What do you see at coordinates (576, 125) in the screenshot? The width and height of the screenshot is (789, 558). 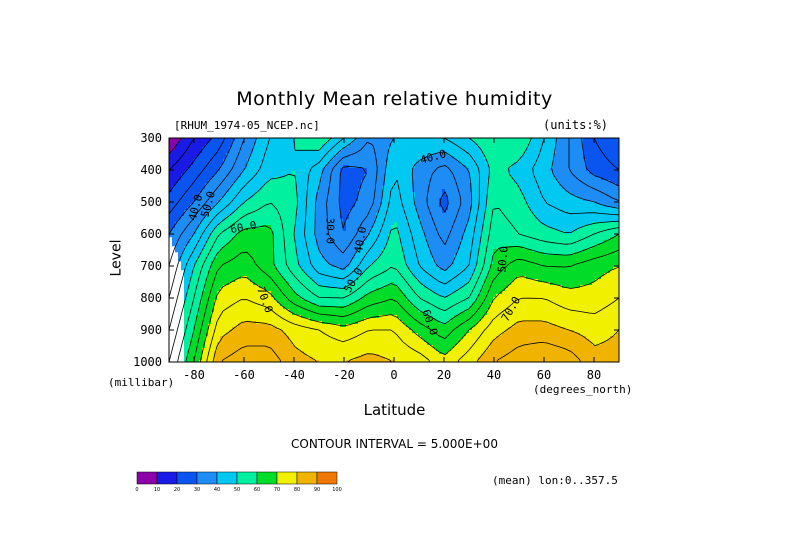 I see `units-label: (units:%)` at bounding box center [576, 125].